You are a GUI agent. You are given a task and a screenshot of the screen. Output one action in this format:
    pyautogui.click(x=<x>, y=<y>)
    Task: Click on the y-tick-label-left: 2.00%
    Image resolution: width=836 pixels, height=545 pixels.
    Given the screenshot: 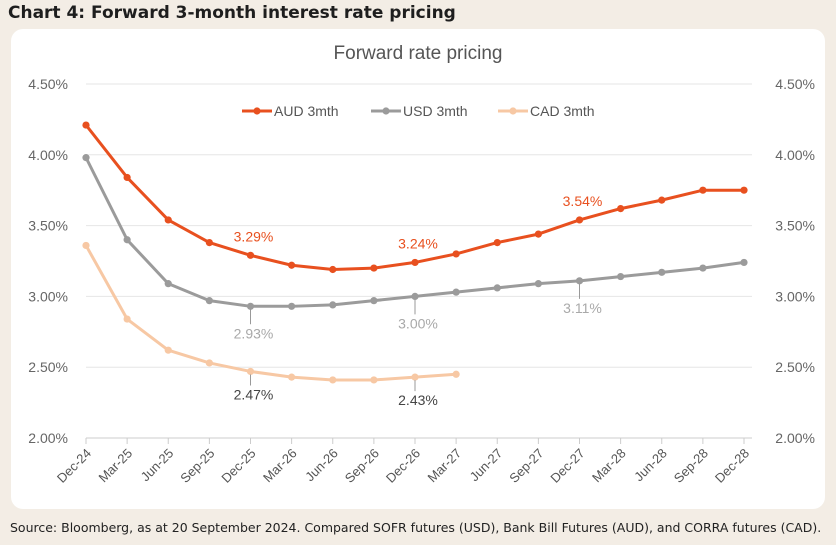 What is the action you would take?
    pyautogui.click(x=48, y=438)
    